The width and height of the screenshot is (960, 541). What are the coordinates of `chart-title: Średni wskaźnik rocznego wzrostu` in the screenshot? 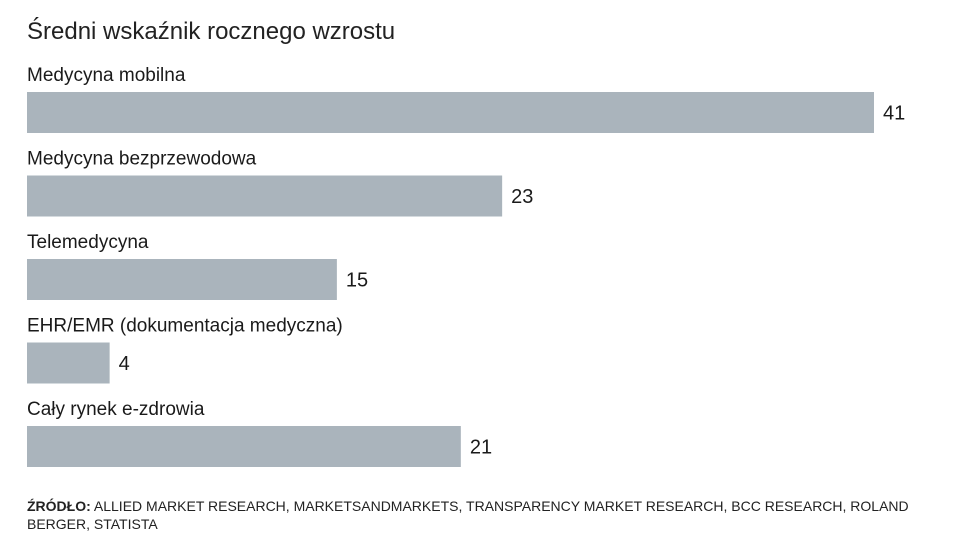 It's located at (211, 31).